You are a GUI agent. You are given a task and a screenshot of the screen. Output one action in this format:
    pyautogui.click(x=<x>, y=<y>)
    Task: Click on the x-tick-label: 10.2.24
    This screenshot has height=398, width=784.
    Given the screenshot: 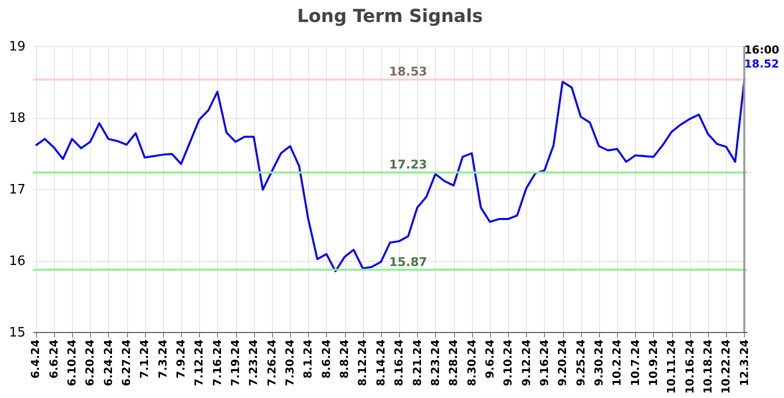 What is the action you would take?
    pyautogui.click(x=617, y=362)
    